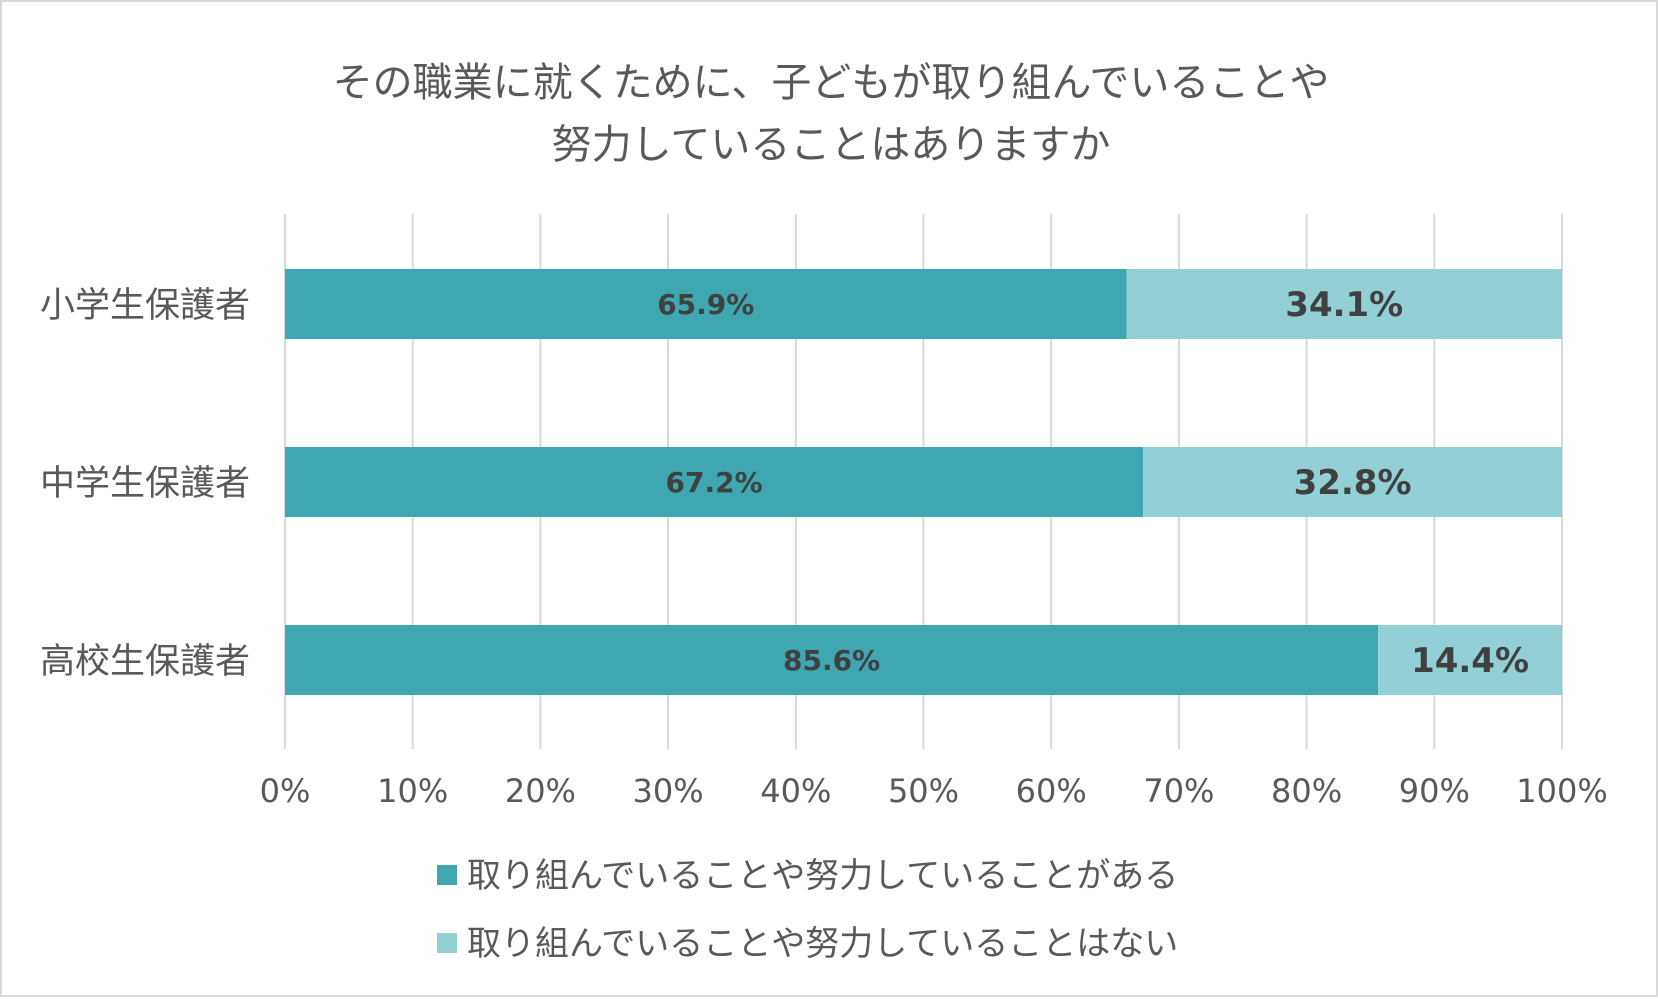  Describe the element at coordinates (923, 791) in the screenshot. I see `x-tick-label-5: 50%` at that location.